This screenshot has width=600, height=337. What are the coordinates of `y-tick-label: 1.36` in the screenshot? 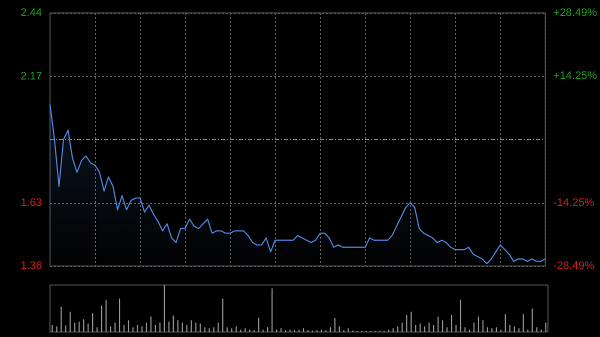 It's located at (31, 266).